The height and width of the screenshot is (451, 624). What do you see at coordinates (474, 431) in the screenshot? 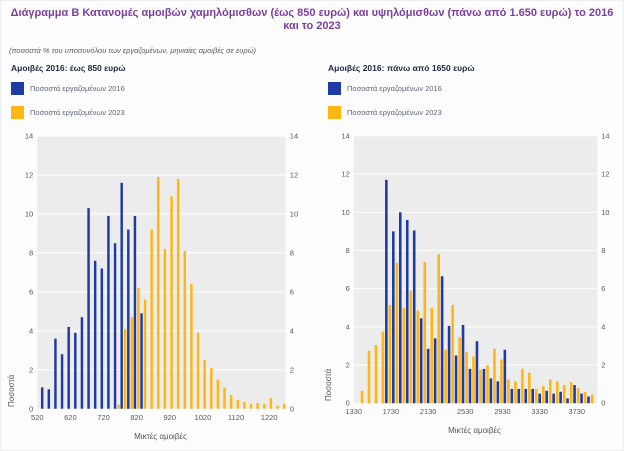
I see `x-axis-title-high-wage: Μικτές αμοιβές` at bounding box center [474, 431].